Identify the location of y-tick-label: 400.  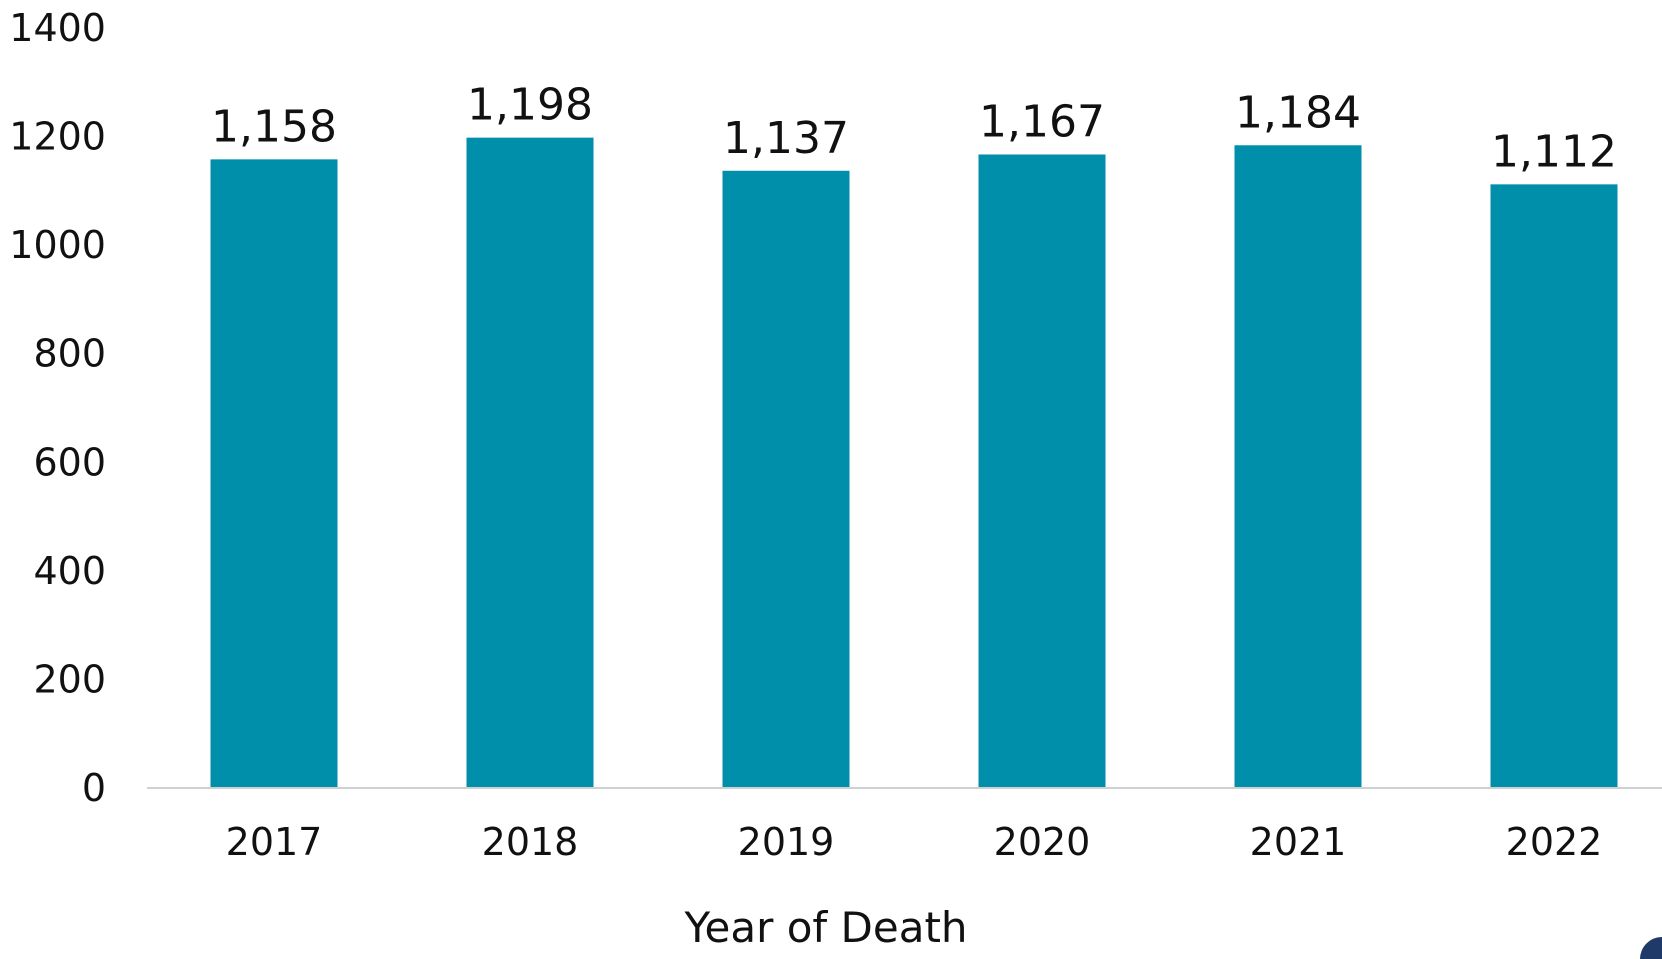
(69, 571).